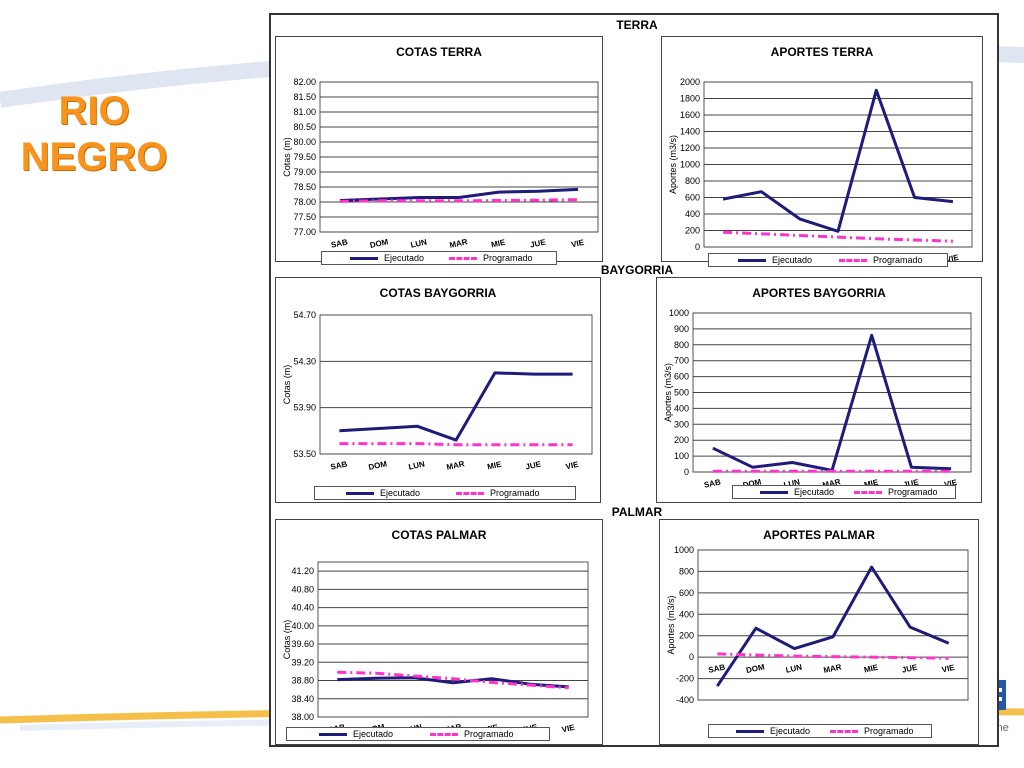 The image size is (1024, 768). Describe the element at coordinates (820, 731) in the screenshot. I see `aportes-palmar-legend: Ejecutado Programado` at that location.